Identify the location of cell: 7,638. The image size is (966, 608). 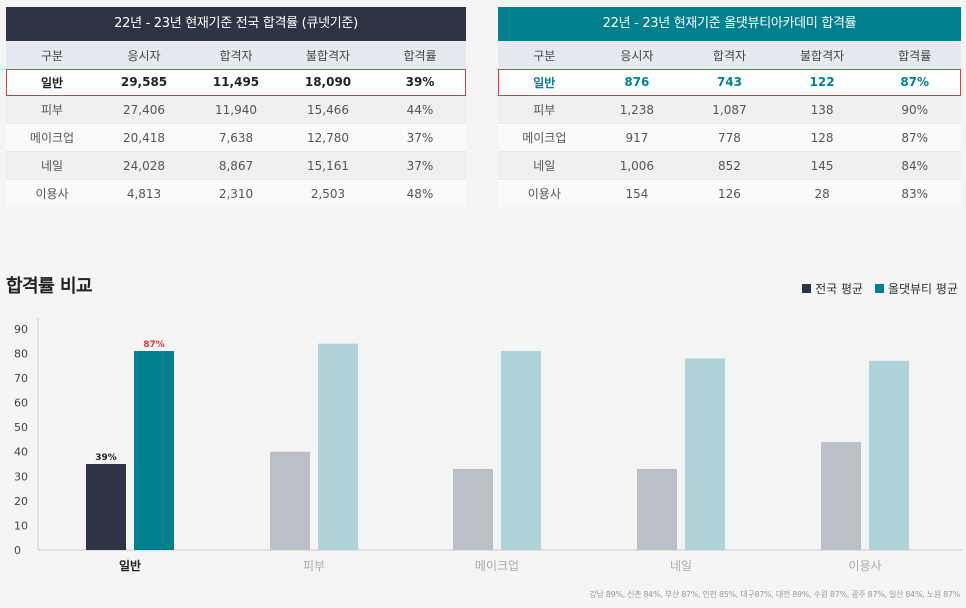
(236, 137).